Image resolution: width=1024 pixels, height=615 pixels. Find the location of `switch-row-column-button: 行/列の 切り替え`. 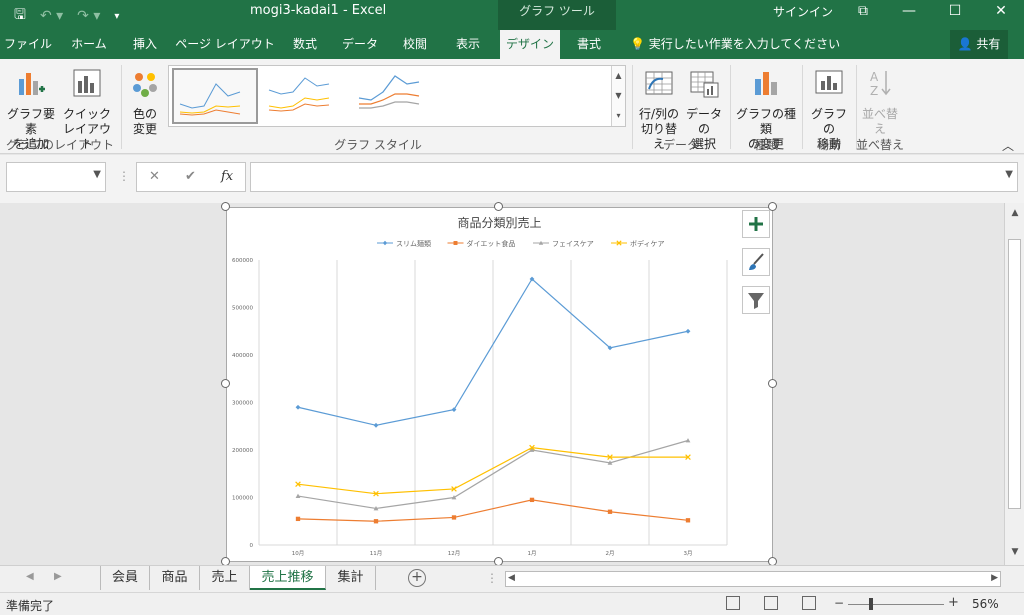

switch-row-column-button: 行/列の 切り替え is located at coordinates (659, 109).